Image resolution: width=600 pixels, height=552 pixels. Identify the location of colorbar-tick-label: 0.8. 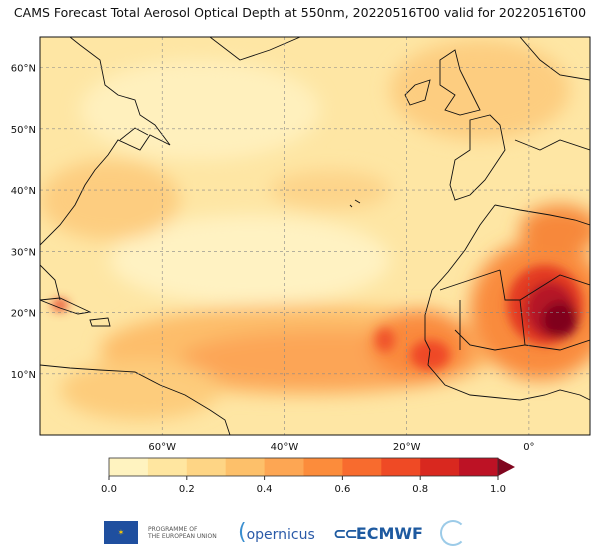
(420, 489).